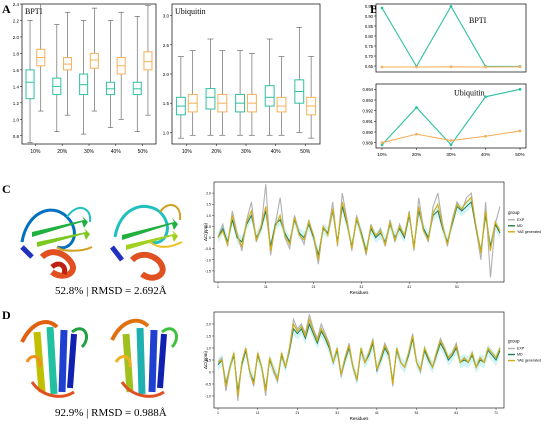  I want to click on panel-label-a: A, so click(6, 9).